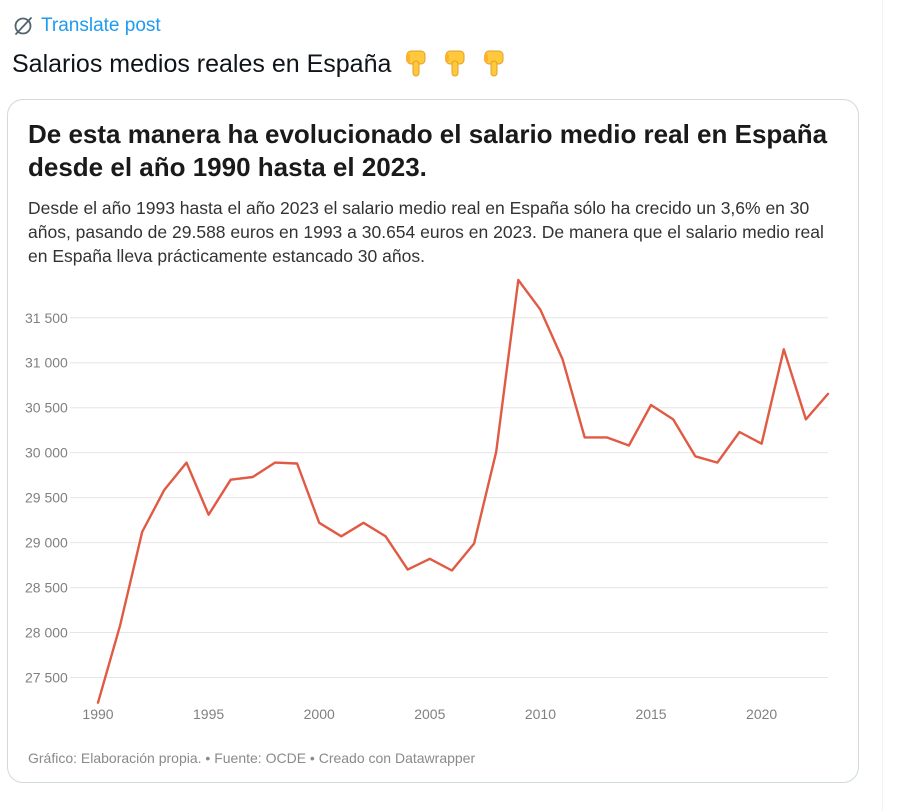 The width and height of the screenshot is (903, 811). What do you see at coordinates (46, 363) in the screenshot?
I see `y-tick-label: 31 000` at bounding box center [46, 363].